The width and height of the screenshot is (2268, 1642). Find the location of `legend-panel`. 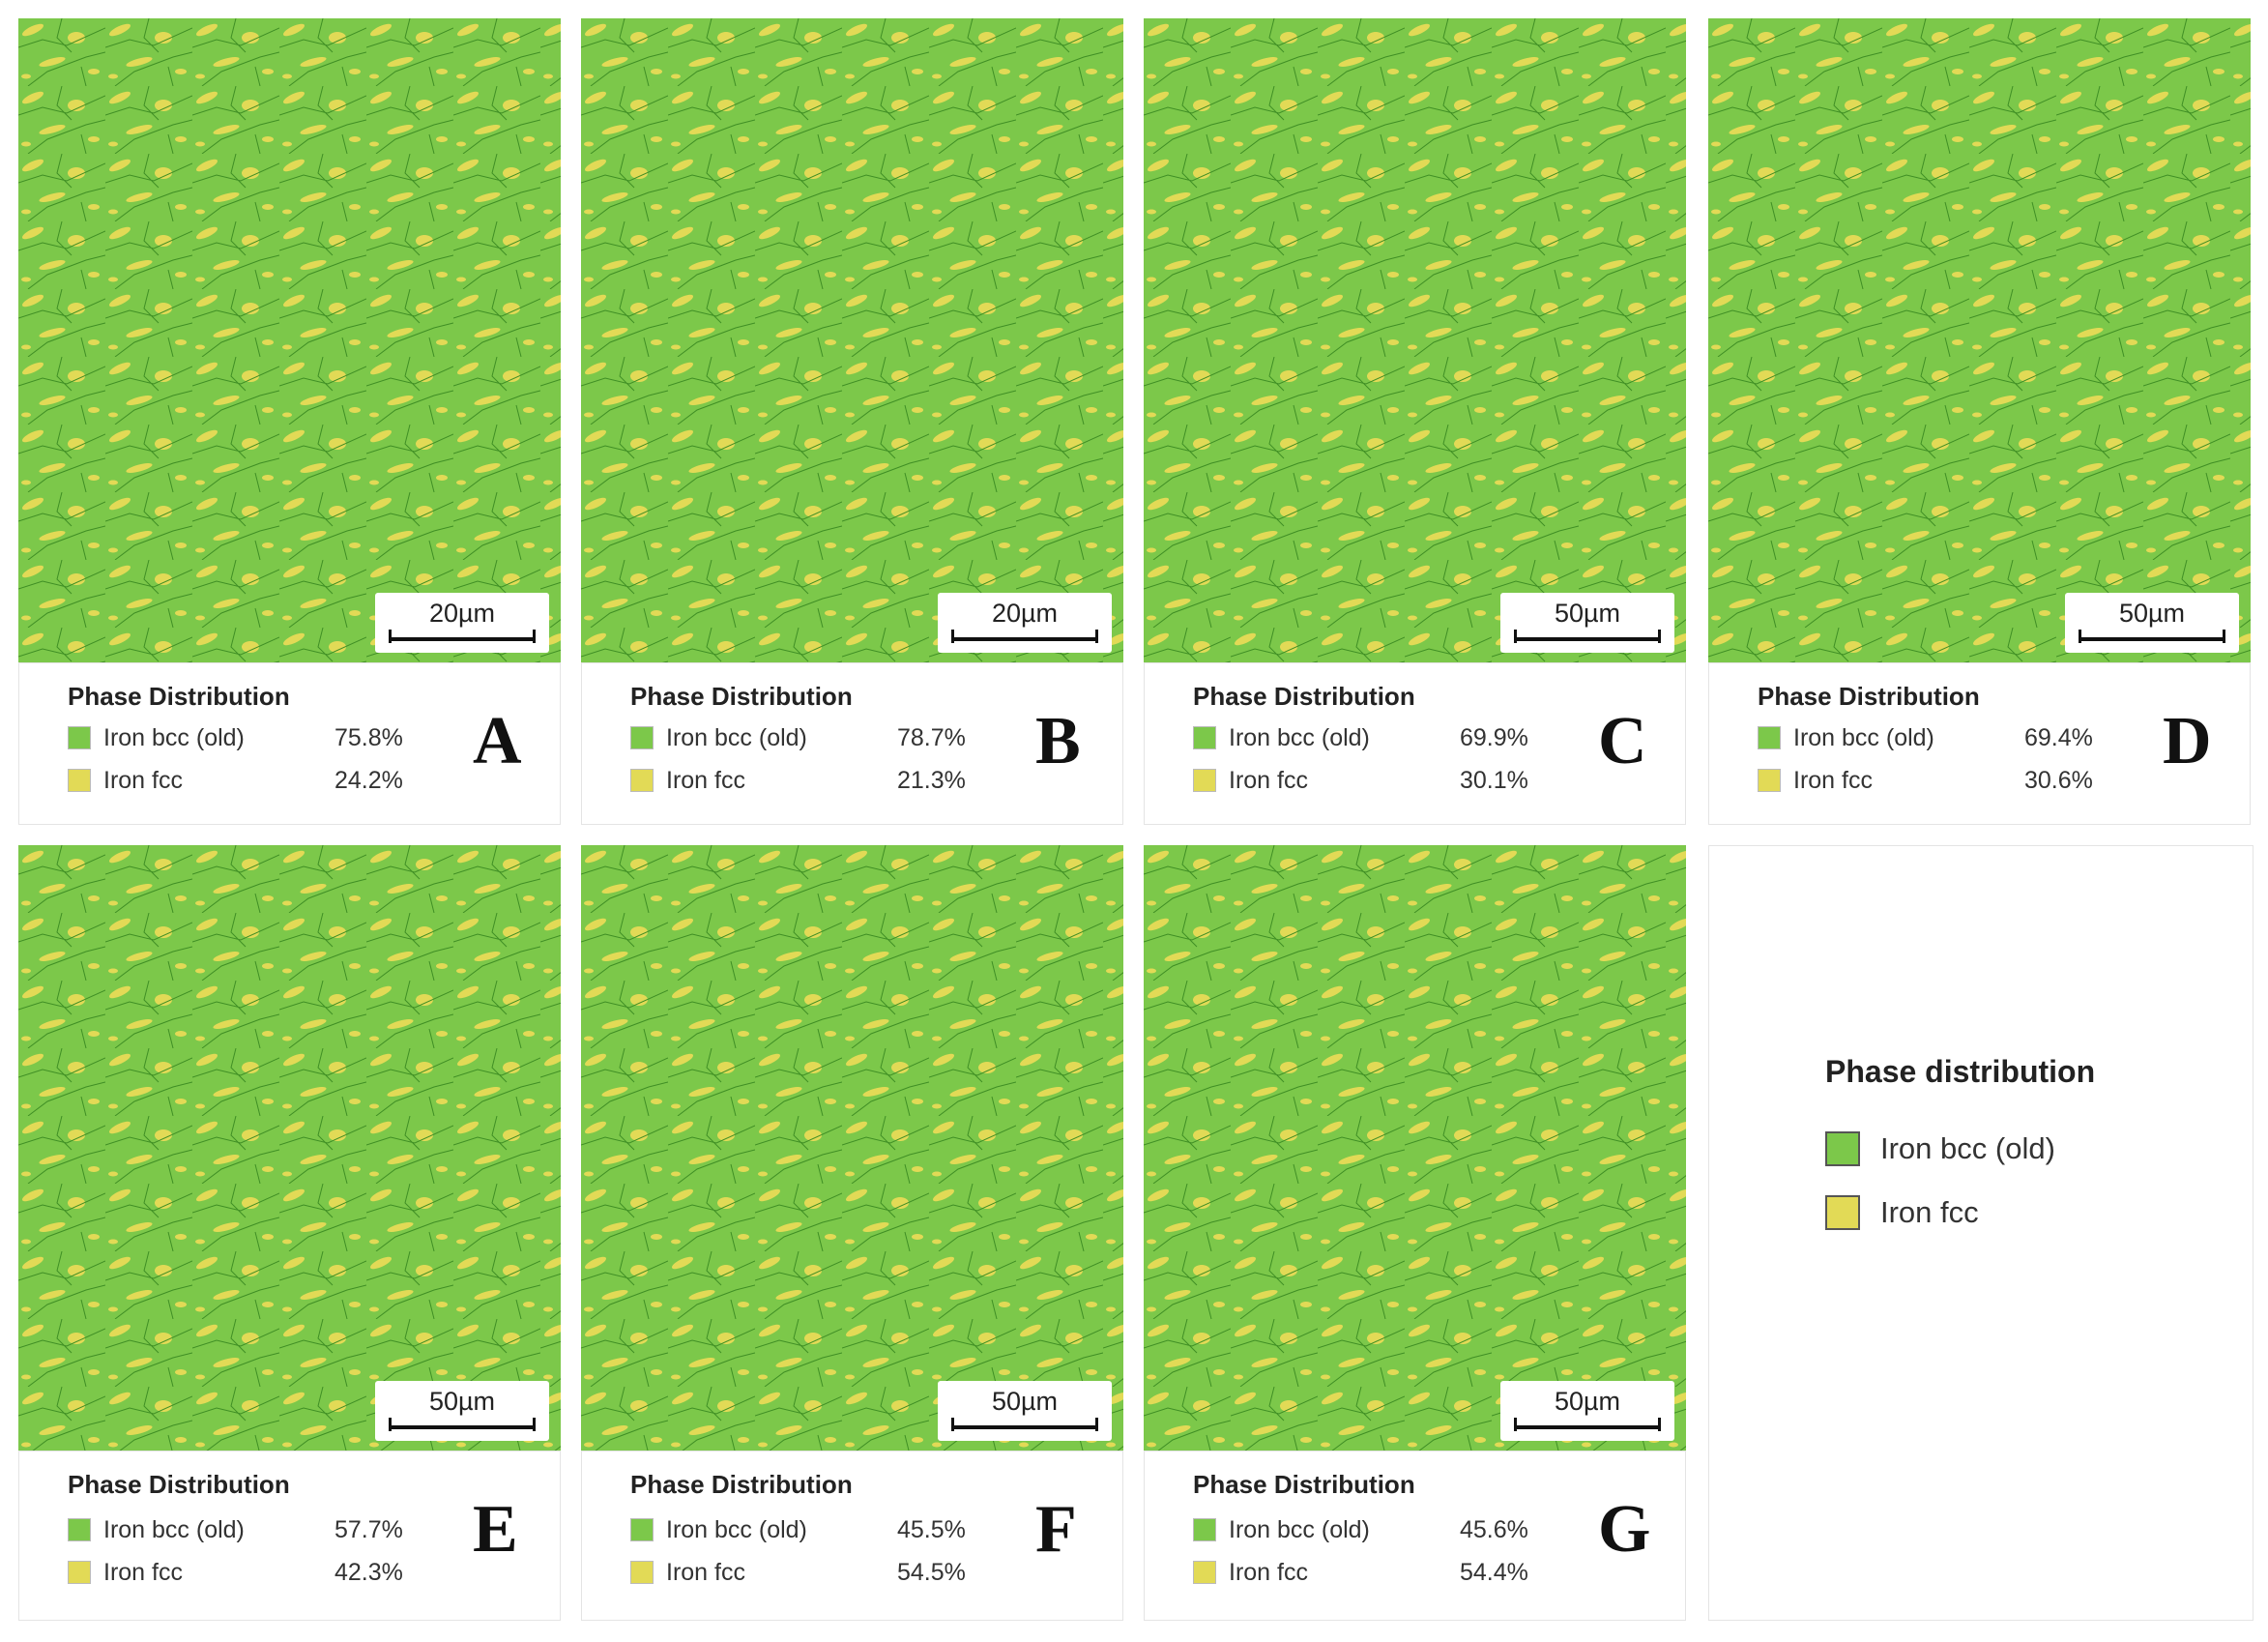

legend-panel is located at coordinates (1981, 1233).